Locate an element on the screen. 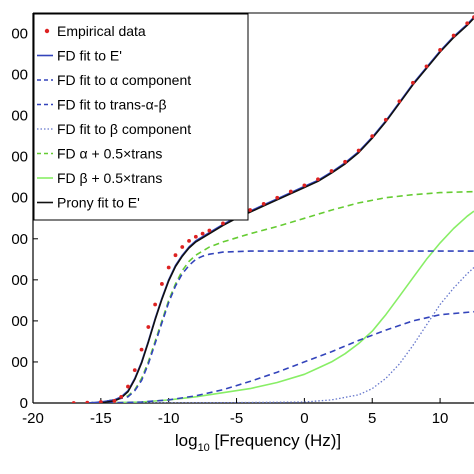 The image size is (474, 474). legend-item: FD fit to α component is located at coordinates (114, 80).